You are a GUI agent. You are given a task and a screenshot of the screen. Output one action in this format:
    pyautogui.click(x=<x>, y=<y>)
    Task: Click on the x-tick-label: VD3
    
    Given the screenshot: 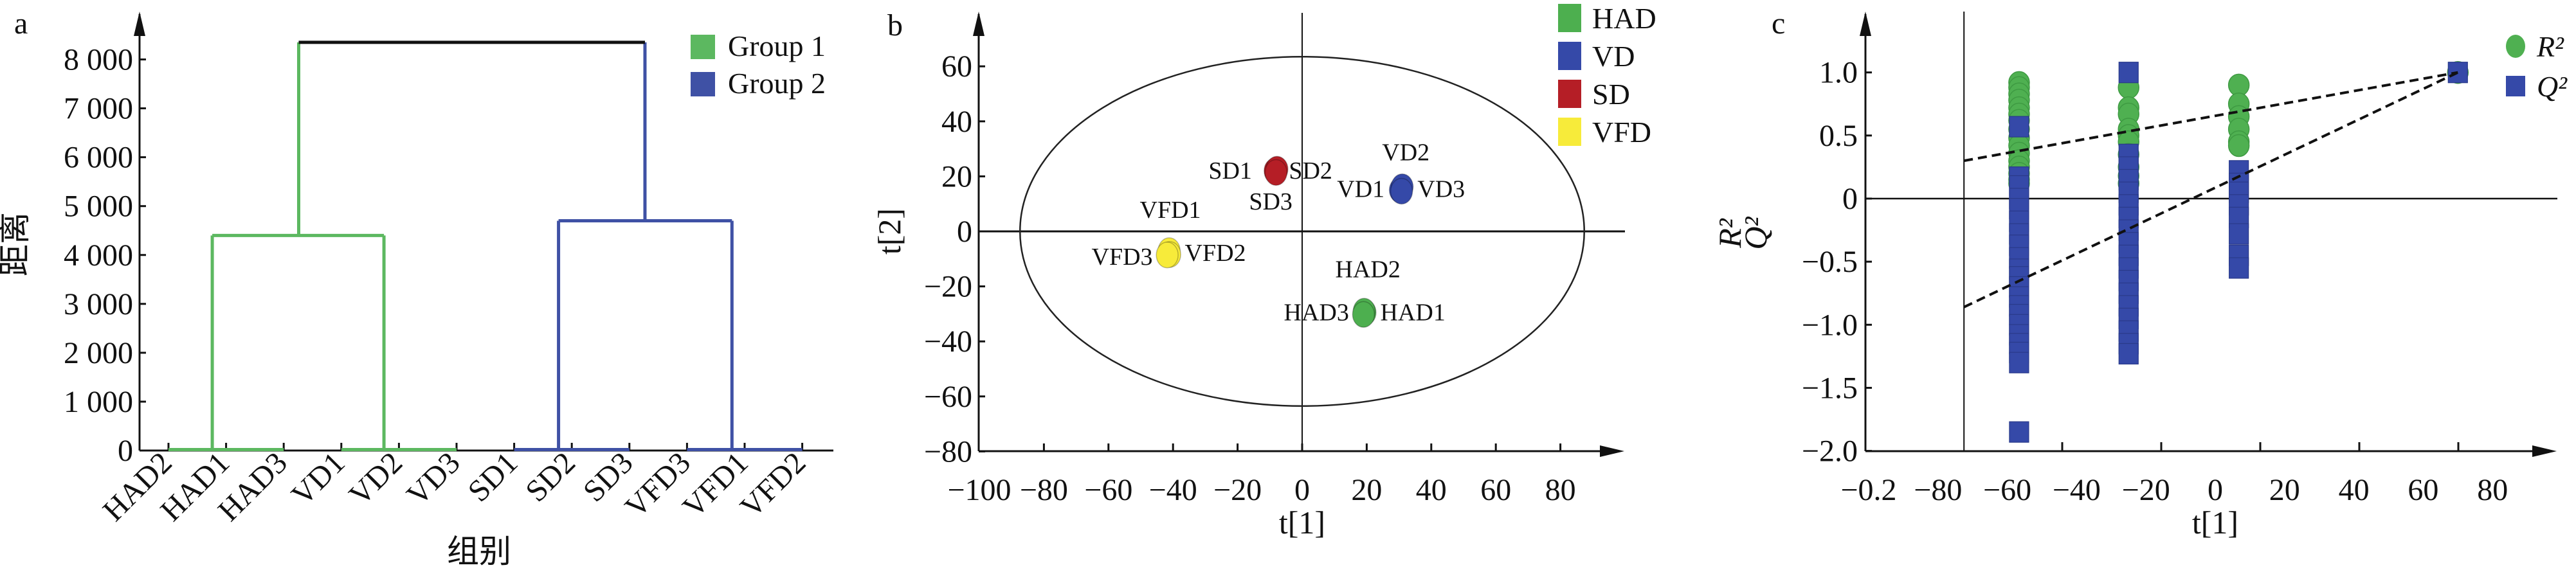 What is the action you would take?
    pyautogui.click(x=433, y=479)
    